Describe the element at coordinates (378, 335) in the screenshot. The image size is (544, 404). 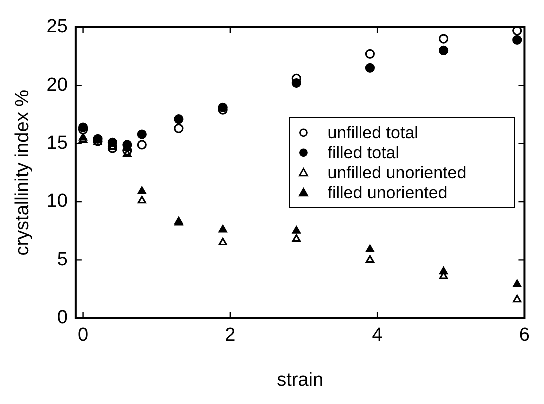
I see `x-tick-label: 4` at that location.